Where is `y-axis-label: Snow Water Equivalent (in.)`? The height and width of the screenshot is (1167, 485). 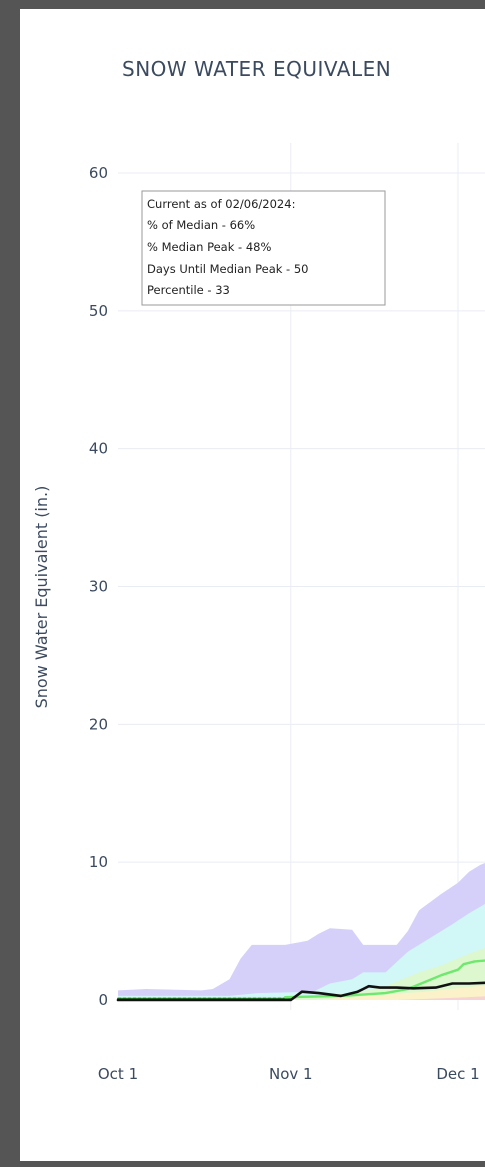 y-axis-label: Snow Water Equivalent (in.) is located at coordinates (41, 597).